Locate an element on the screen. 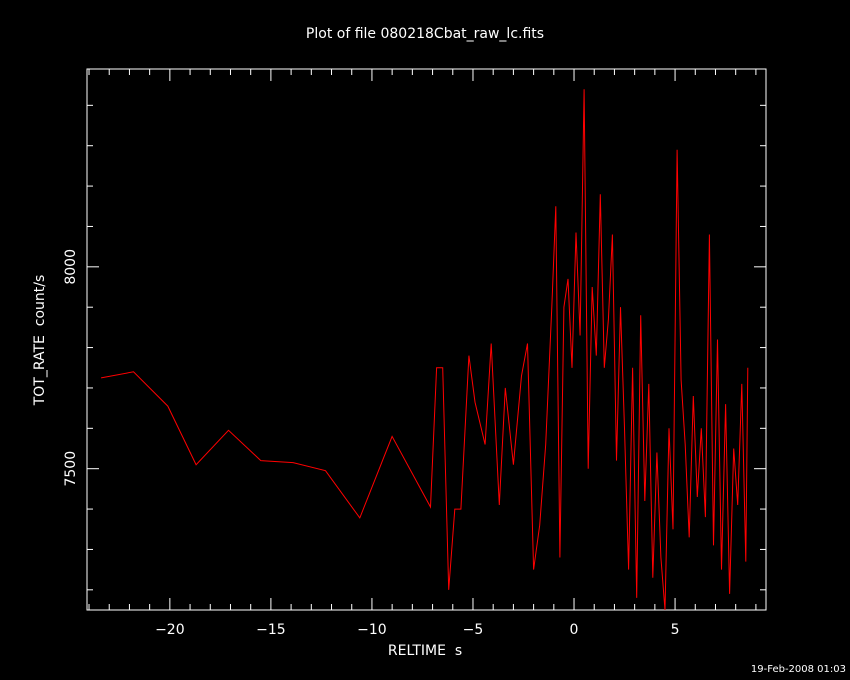  footer-timestamp: 19-Feb-2008 01:03 is located at coordinates (798, 669).